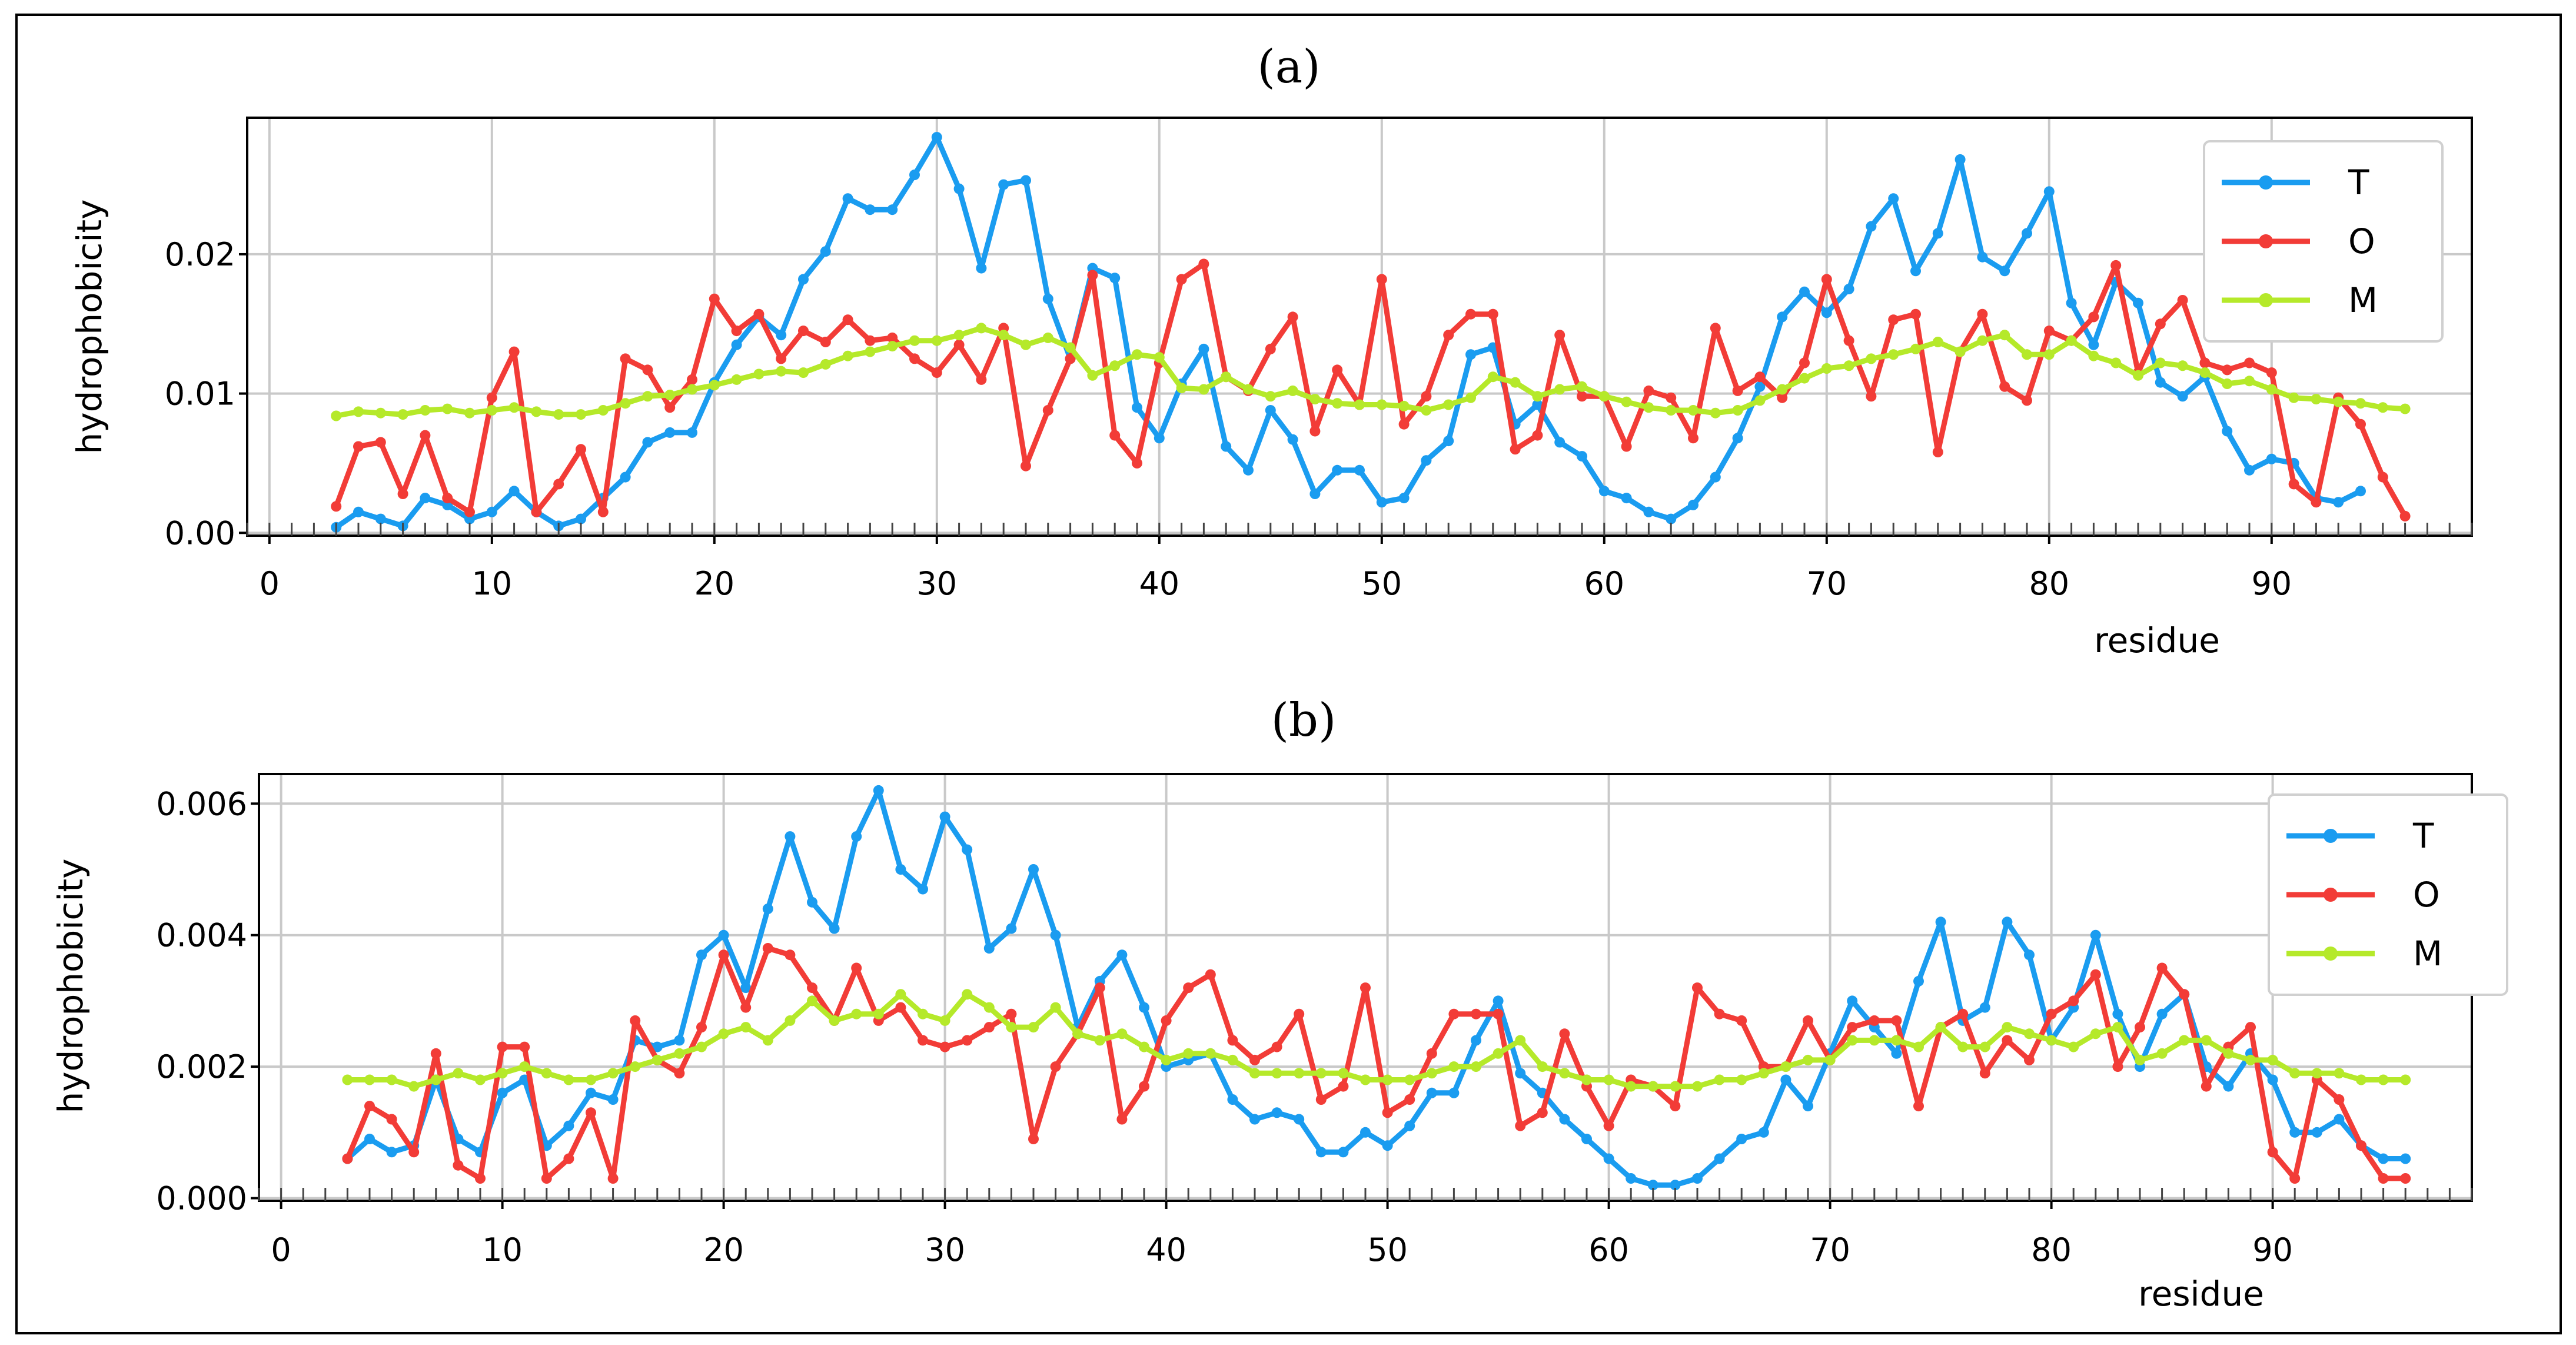 This screenshot has width=2576, height=1345. What do you see at coordinates (2331, 895) in the screenshot?
I see `chart-b-legend-o-marker` at bounding box center [2331, 895].